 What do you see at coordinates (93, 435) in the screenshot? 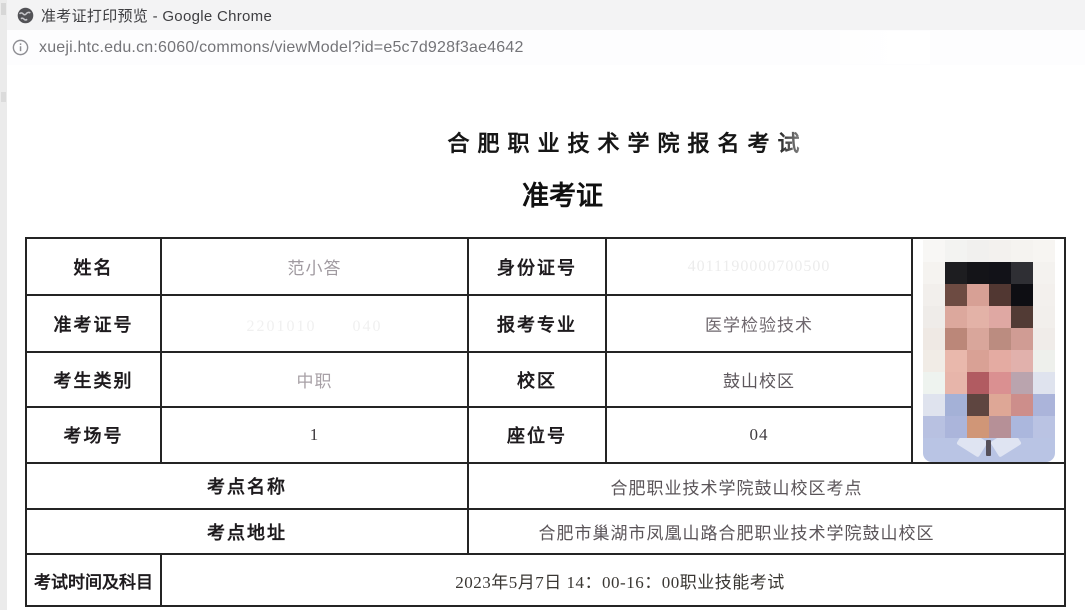
I see `room-label: 考场号` at bounding box center [93, 435].